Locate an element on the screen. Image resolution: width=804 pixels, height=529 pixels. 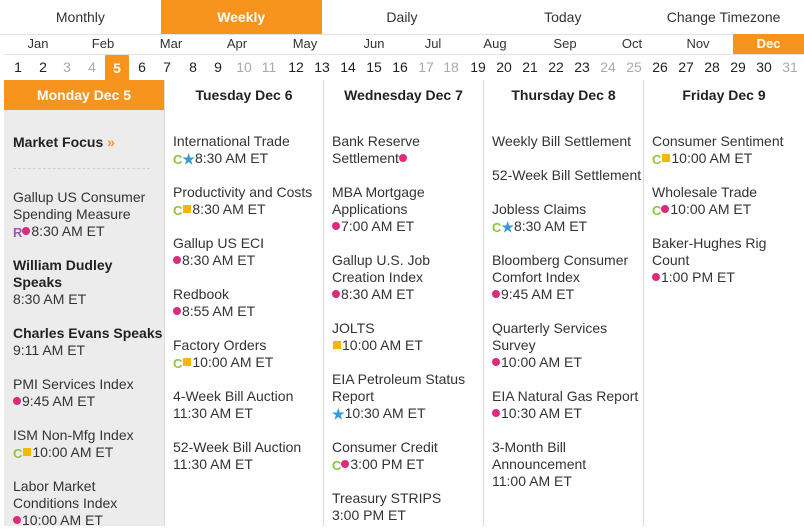
event-title: Bank Reserve Settlement is located at coordinates (407, 150).